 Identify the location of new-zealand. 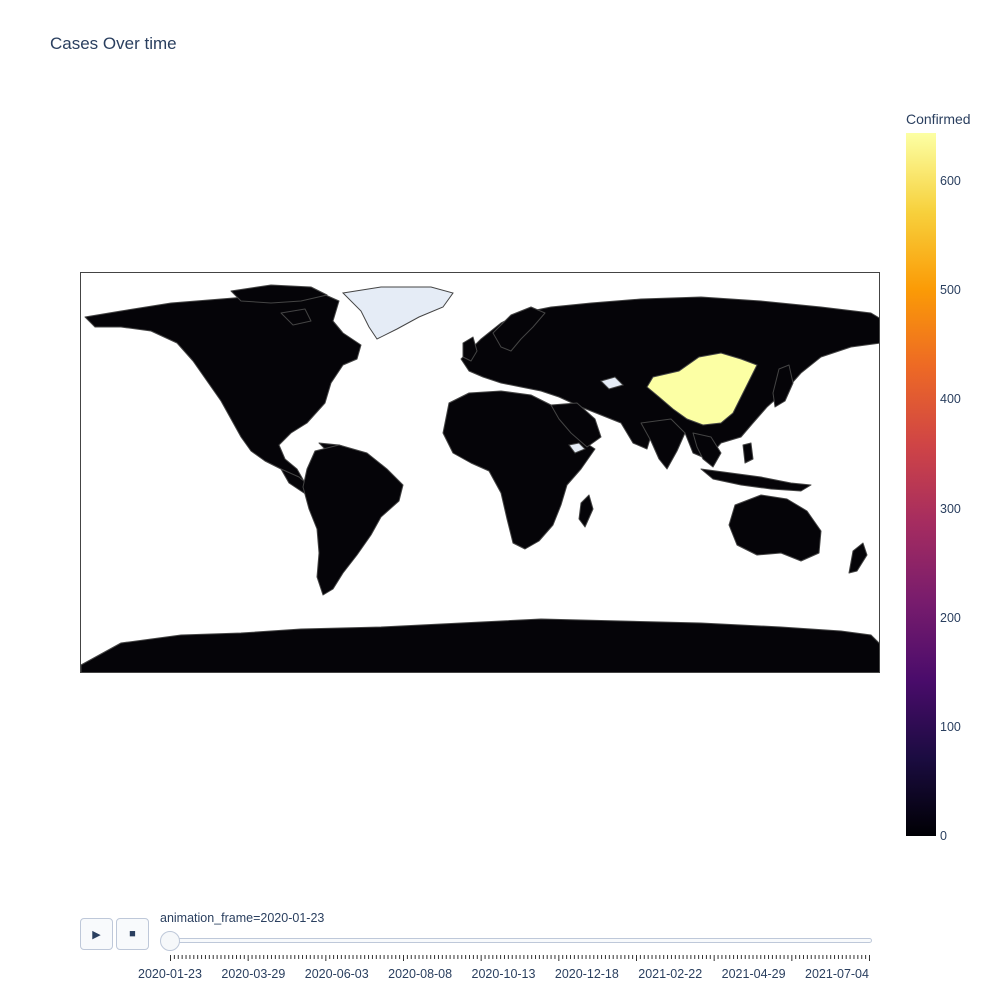
(858, 558).